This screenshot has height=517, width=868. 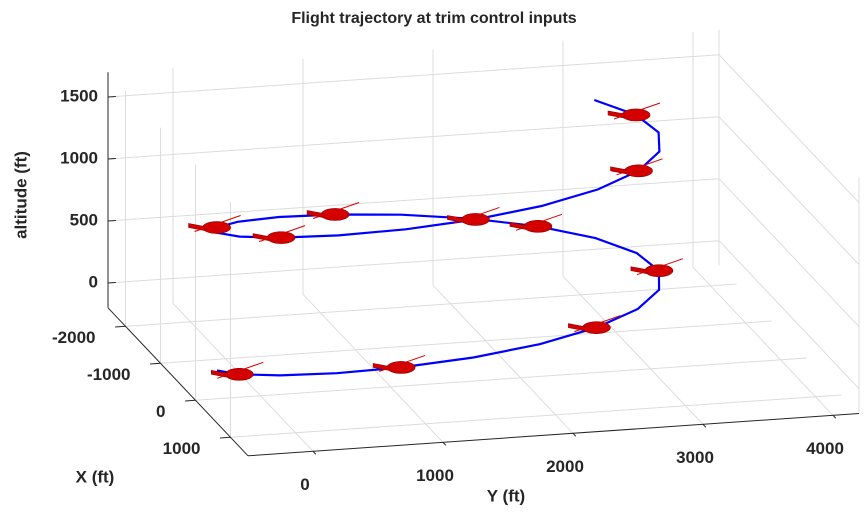 I want to click on y-axis, so click(x=553, y=435).